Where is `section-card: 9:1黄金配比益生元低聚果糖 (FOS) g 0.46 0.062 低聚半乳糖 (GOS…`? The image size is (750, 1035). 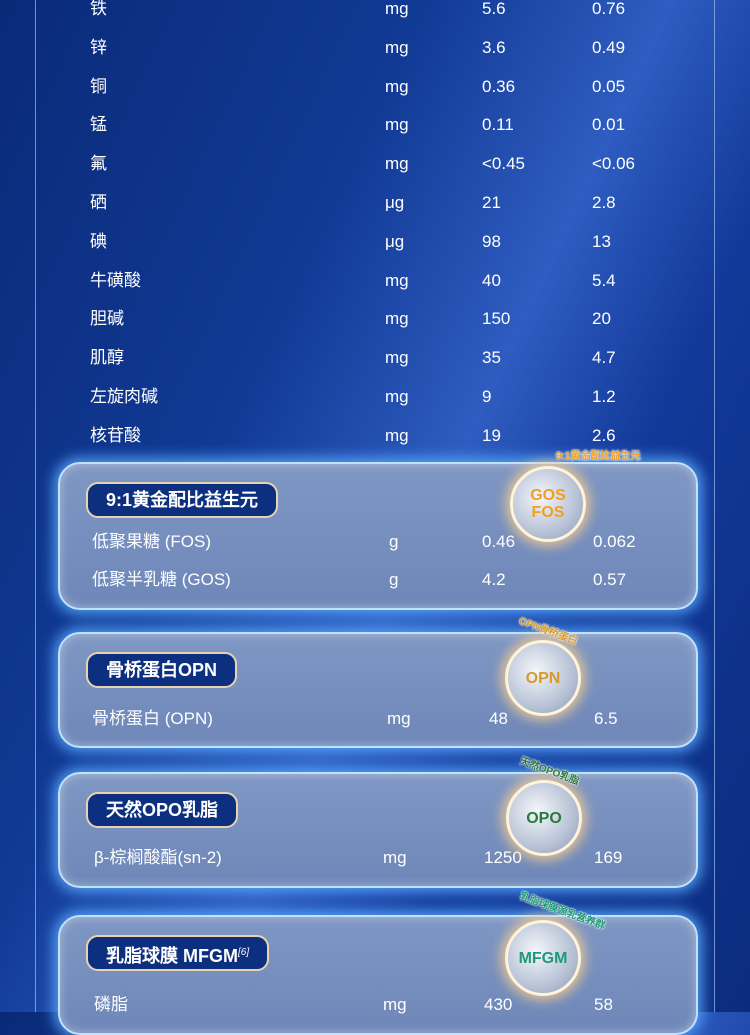
section-card: 9:1黄金配比益生元低聚果糖 (FOS) g 0.46 0.062 低聚半乳糖 (GOS… is located at coordinates (378, 536).